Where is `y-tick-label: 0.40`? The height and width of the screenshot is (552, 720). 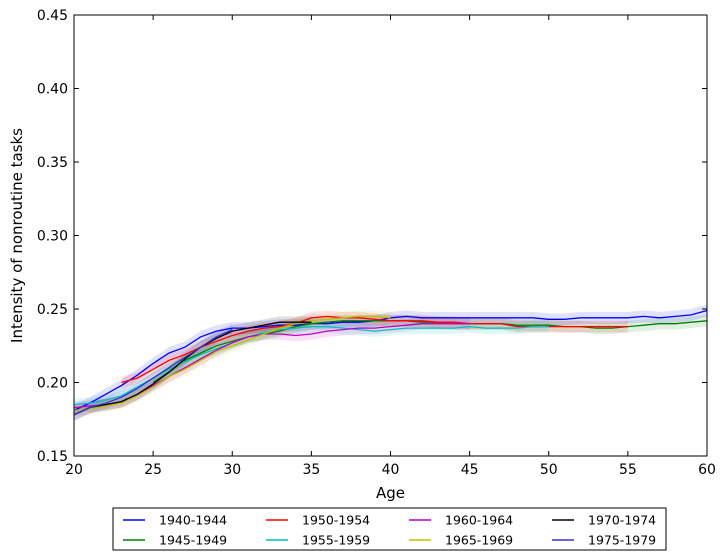 y-tick-label: 0.40 is located at coordinates (52, 90).